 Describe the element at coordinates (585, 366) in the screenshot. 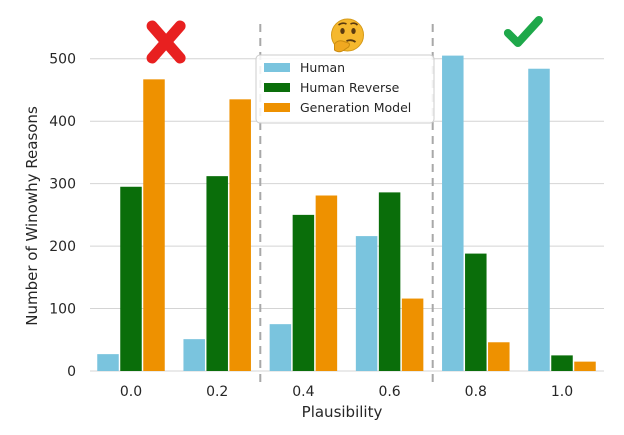

I see `bar-generation-model-1.0` at that location.